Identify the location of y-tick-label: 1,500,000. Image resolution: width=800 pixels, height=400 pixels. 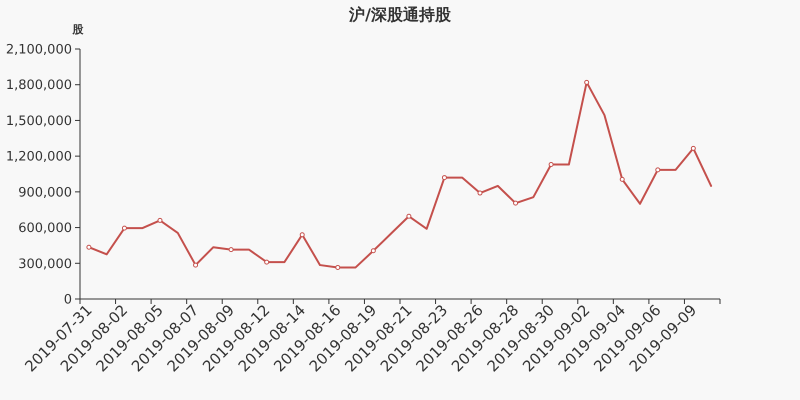
(39, 121).